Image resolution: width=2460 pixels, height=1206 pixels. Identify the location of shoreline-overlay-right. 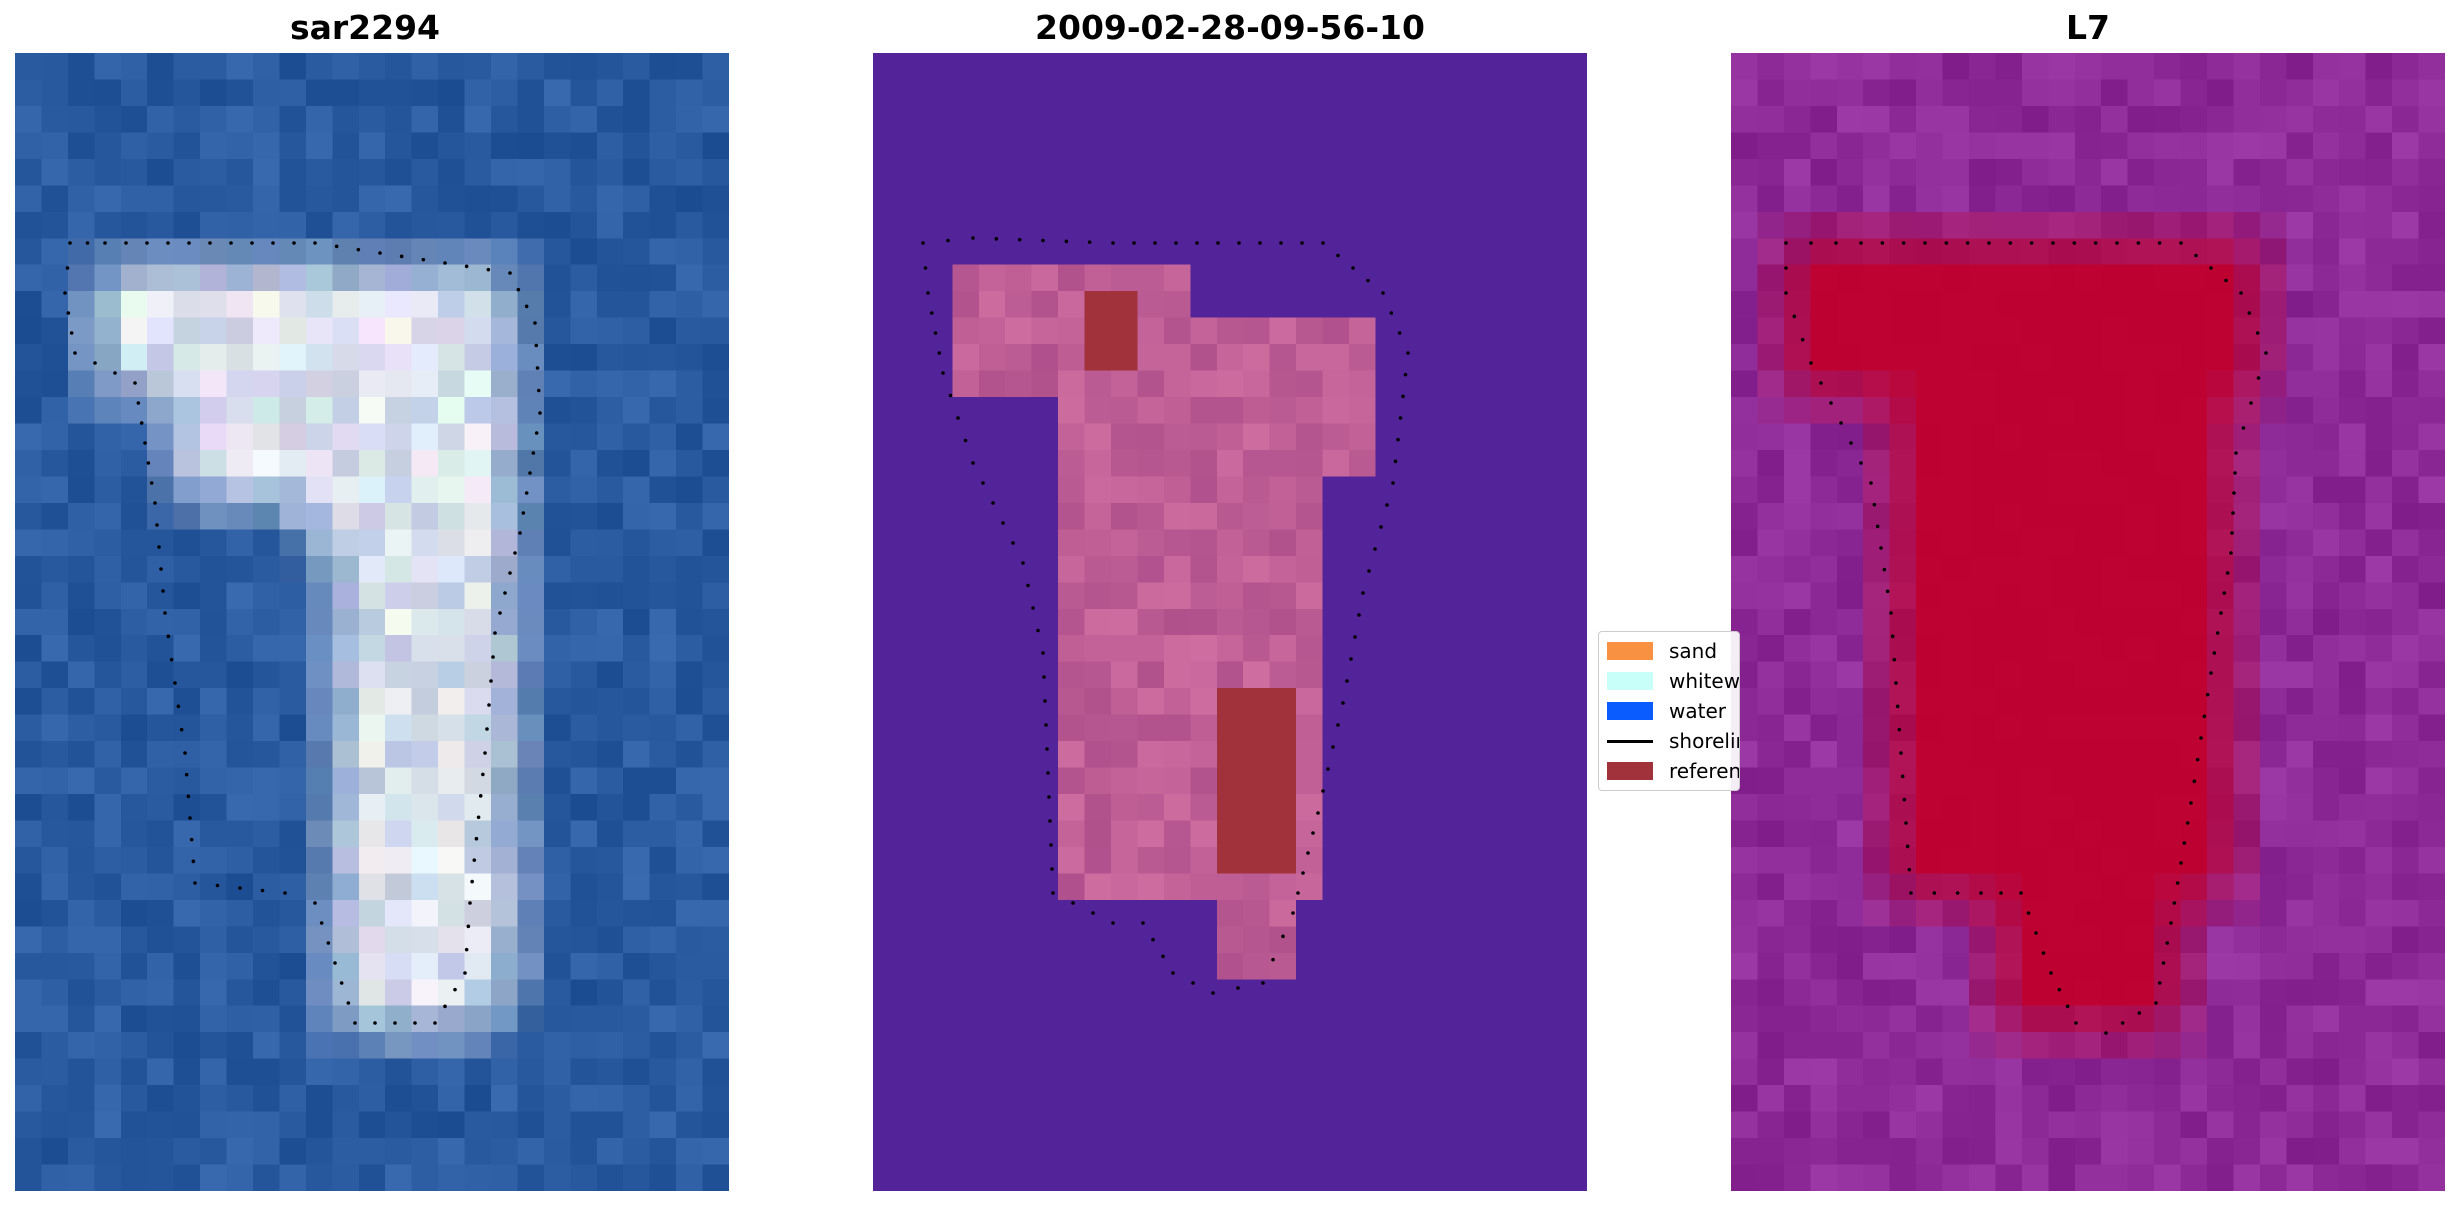
(2026, 638).